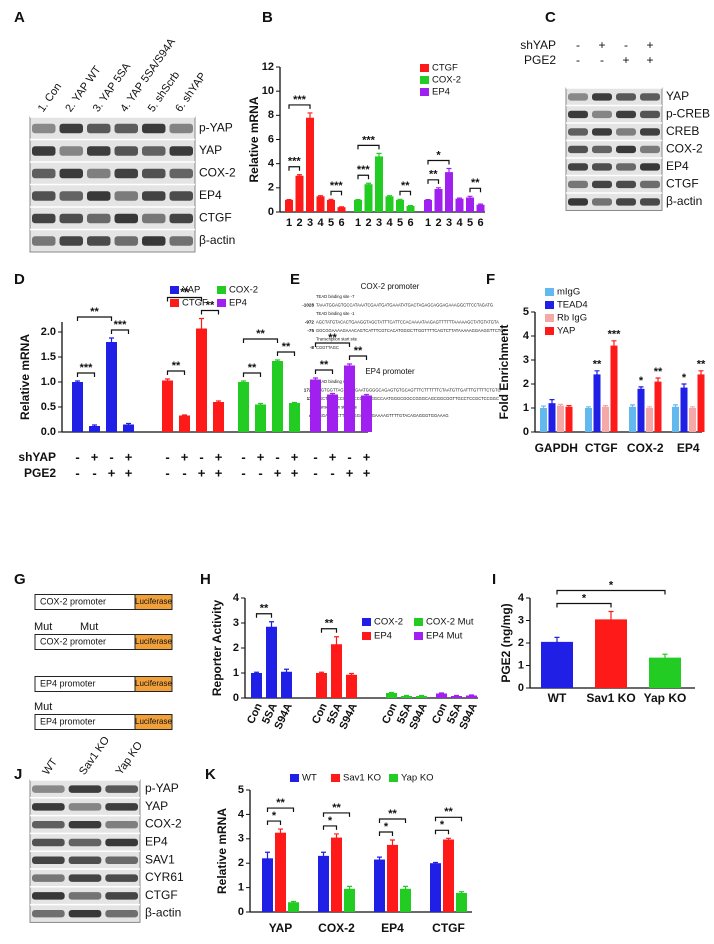 The width and height of the screenshot is (714, 944). Describe the element at coordinates (295, 279) in the screenshot. I see `panel-letter: E` at that location.